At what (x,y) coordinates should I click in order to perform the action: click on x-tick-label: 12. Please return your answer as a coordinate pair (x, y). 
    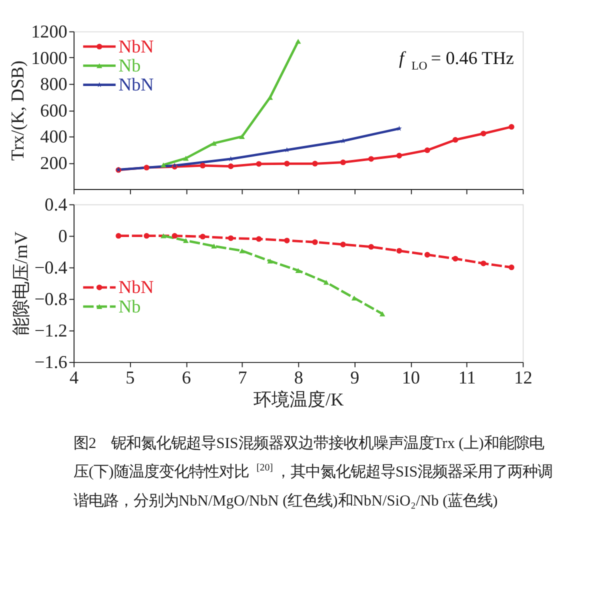
    Looking at the image, I should click on (523, 377).